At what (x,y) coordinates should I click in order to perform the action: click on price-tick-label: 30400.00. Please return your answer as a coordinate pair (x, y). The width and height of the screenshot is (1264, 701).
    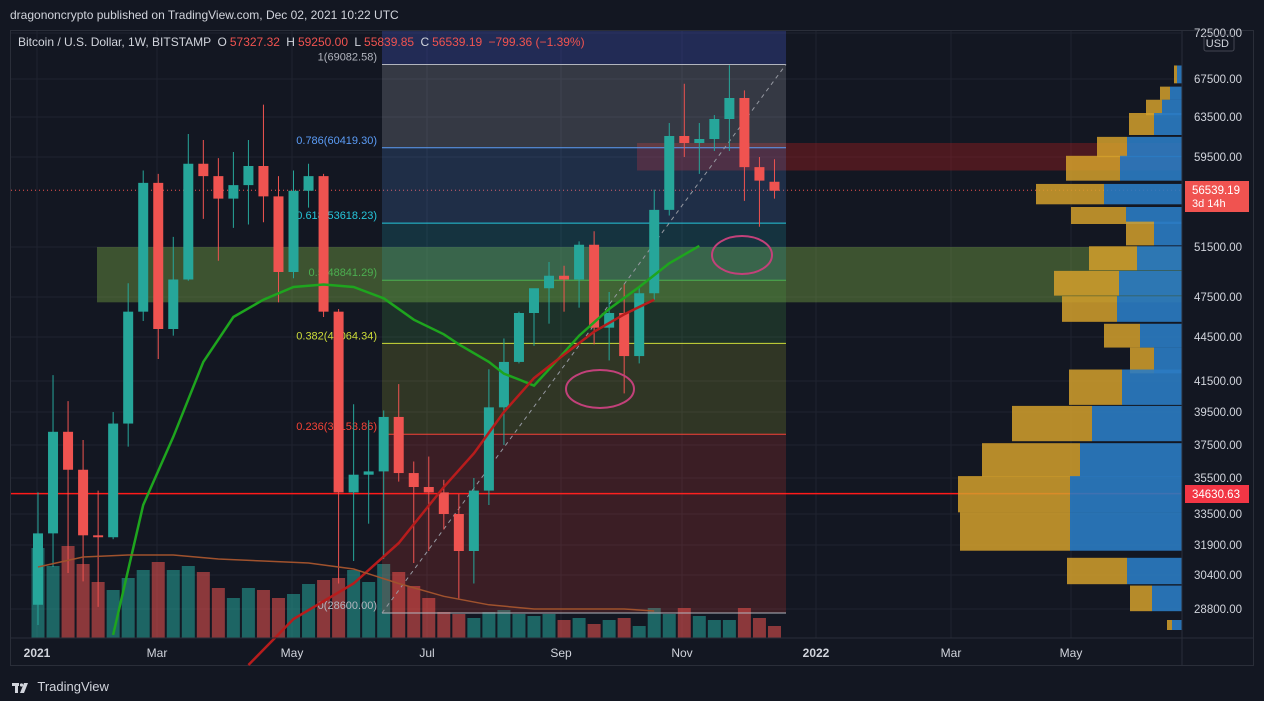
    Looking at the image, I should click on (1218, 576).